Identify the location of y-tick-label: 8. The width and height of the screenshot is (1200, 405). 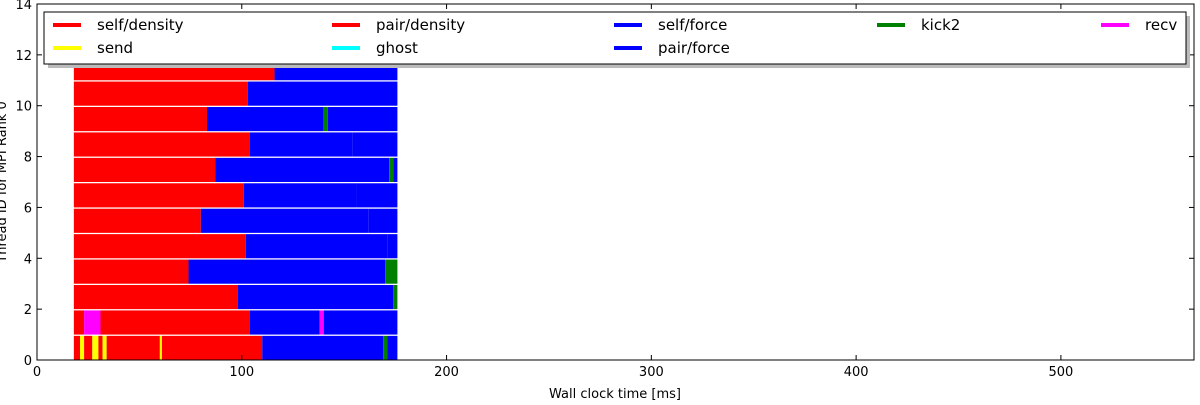
(28, 158).